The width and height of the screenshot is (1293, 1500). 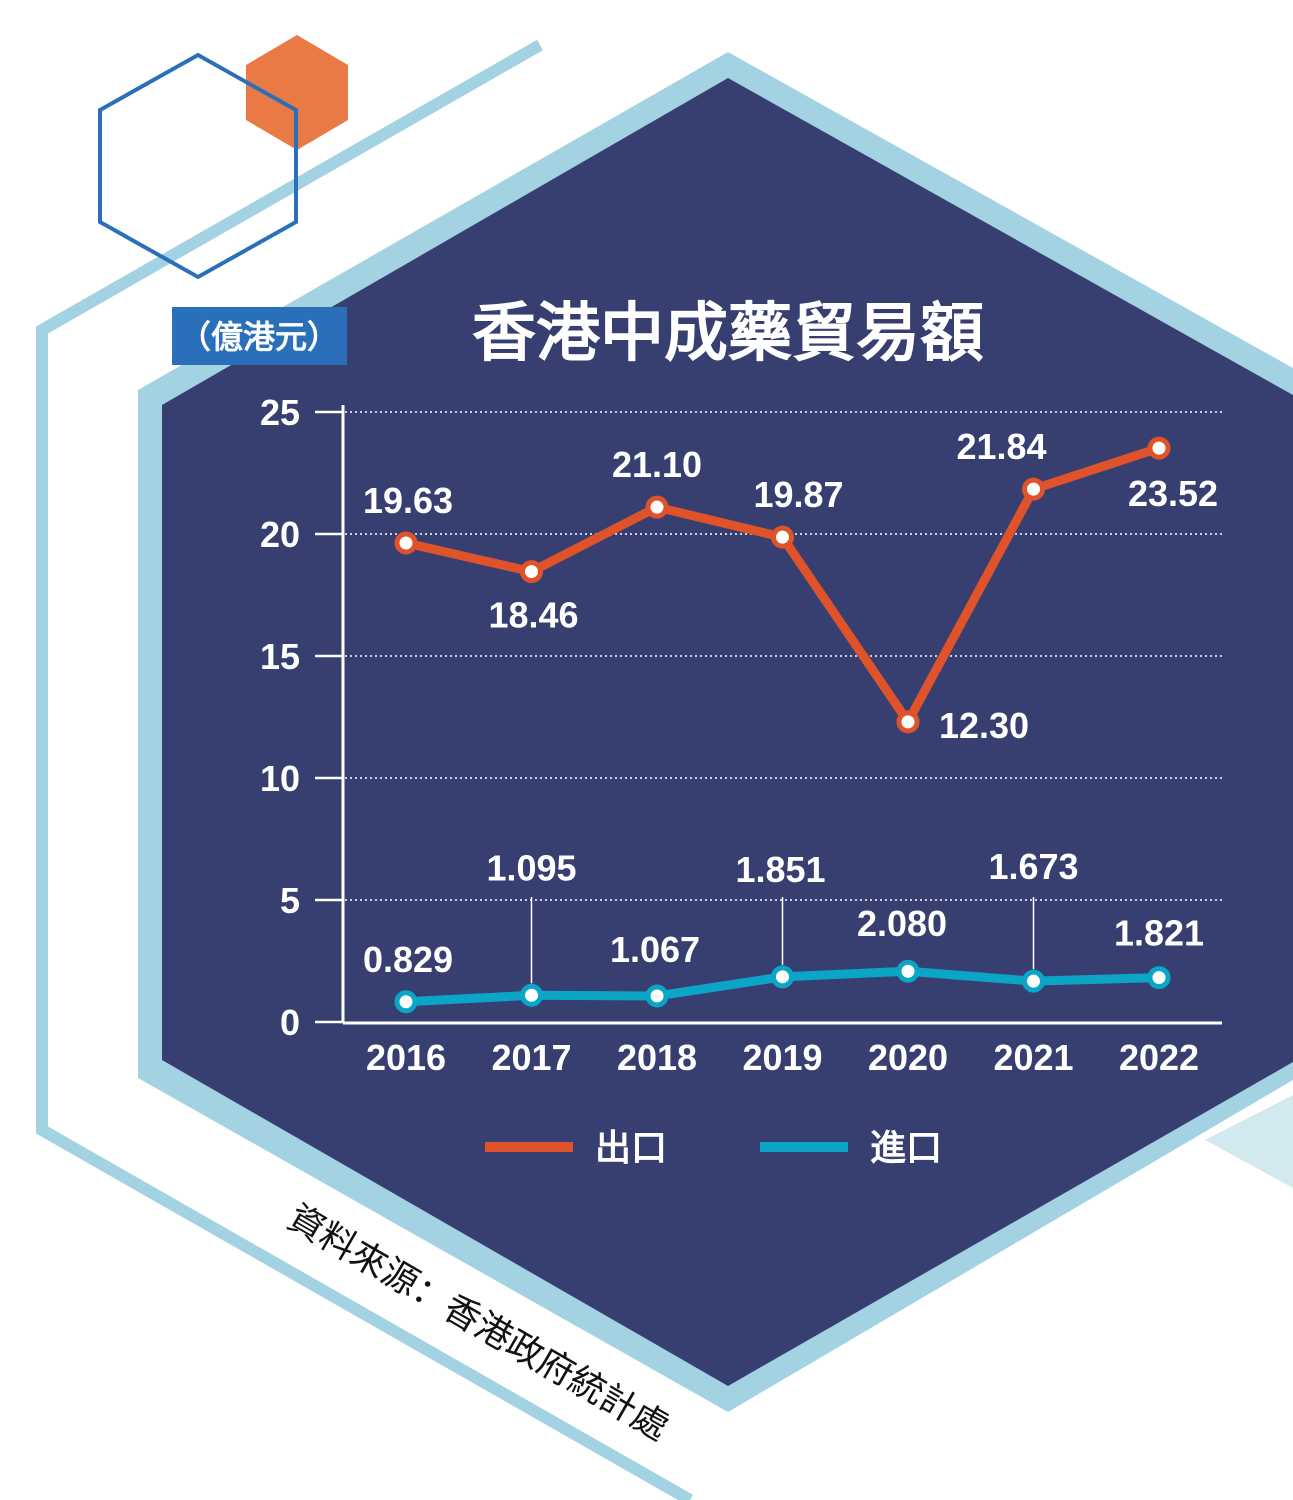 What do you see at coordinates (280, 412) in the screenshot?
I see `y-tick-label: 25` at bounding box center [280, 412].